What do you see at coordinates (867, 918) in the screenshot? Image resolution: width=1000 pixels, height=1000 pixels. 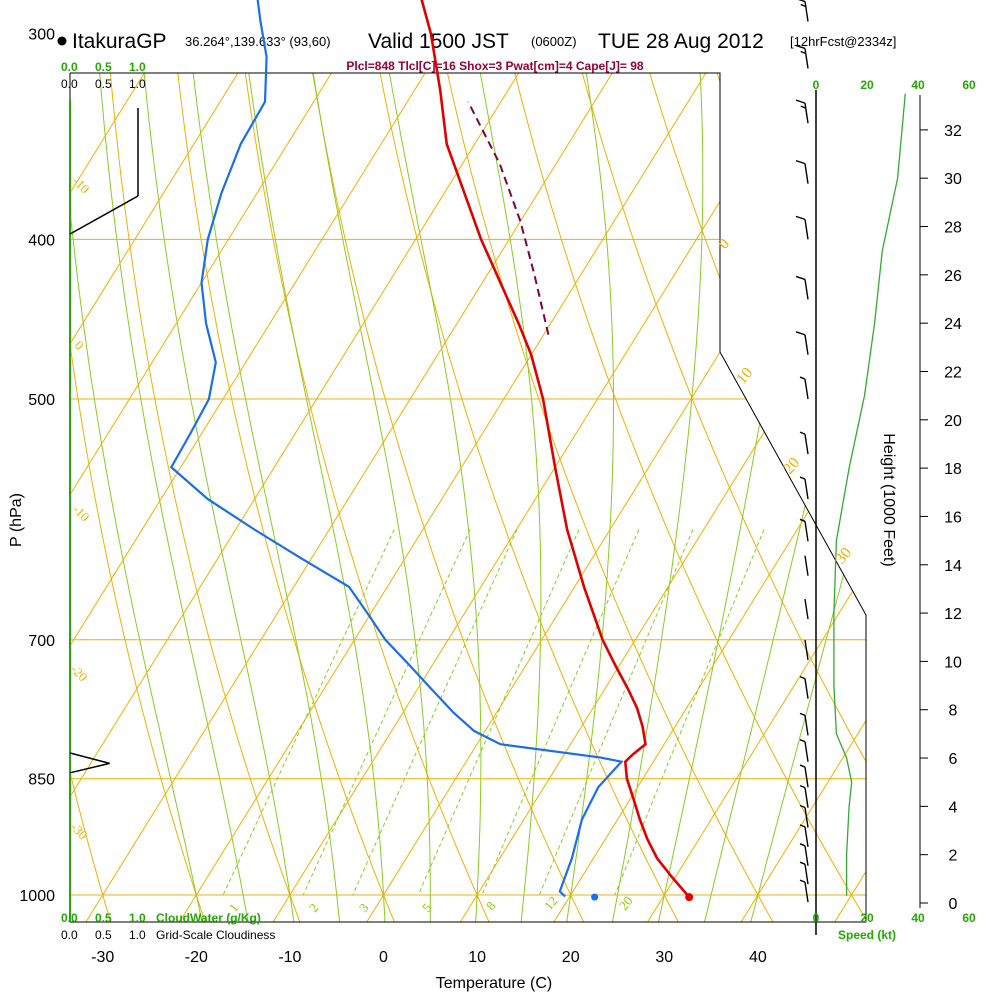 I see `speed-tick-bottom: 20` at bounding box center [867, 918].